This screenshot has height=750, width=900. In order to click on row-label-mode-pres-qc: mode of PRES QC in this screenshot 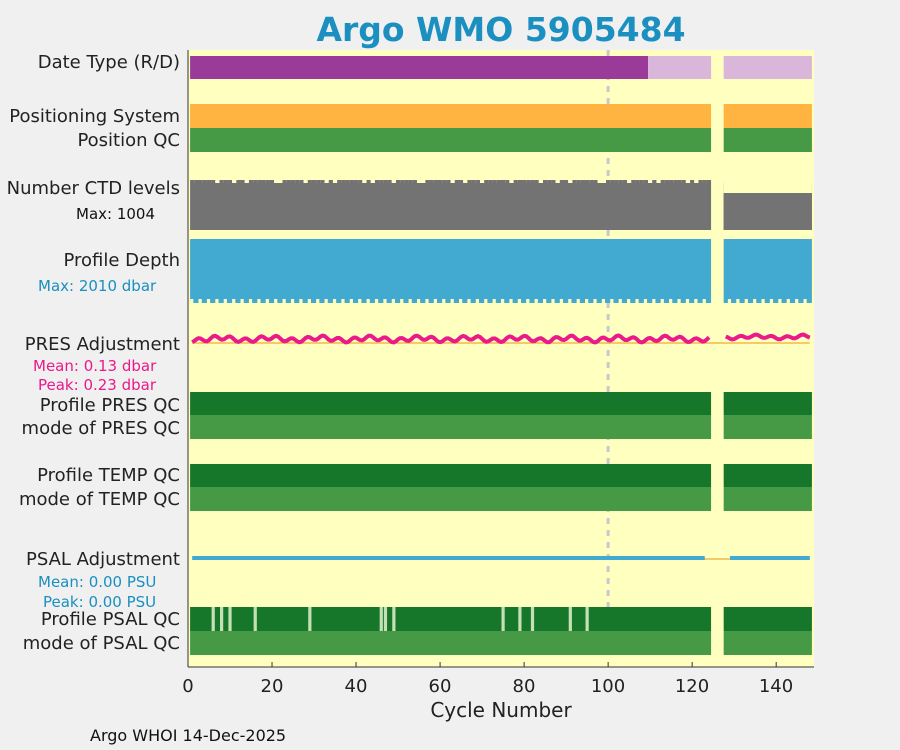, I will do `click(100, 428)`.